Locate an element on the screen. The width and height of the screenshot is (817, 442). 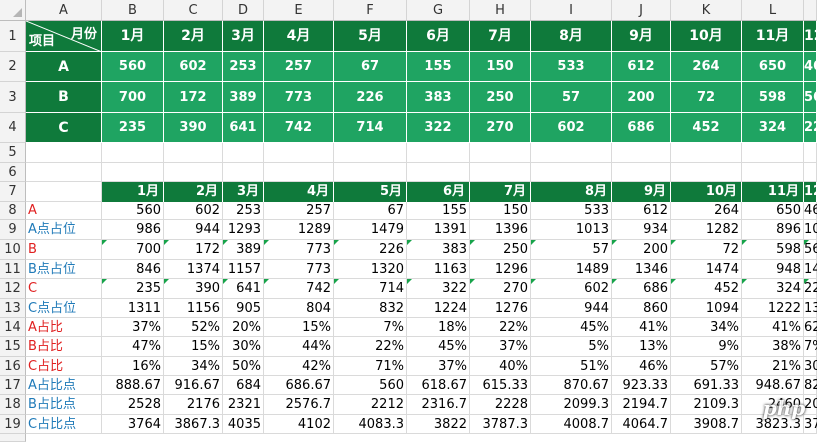
top-value-cell: 270 is located at coordinates (500, 128).